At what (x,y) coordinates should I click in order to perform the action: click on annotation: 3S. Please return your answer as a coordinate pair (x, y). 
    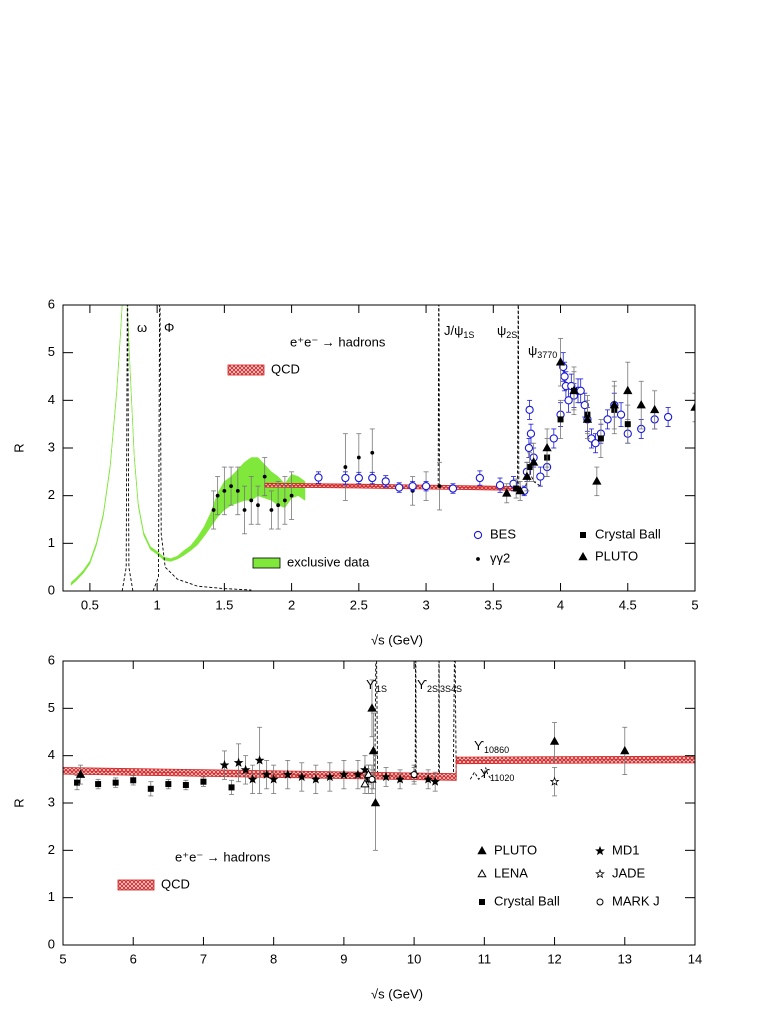
    Looking at the image, I should click on (445, 689).